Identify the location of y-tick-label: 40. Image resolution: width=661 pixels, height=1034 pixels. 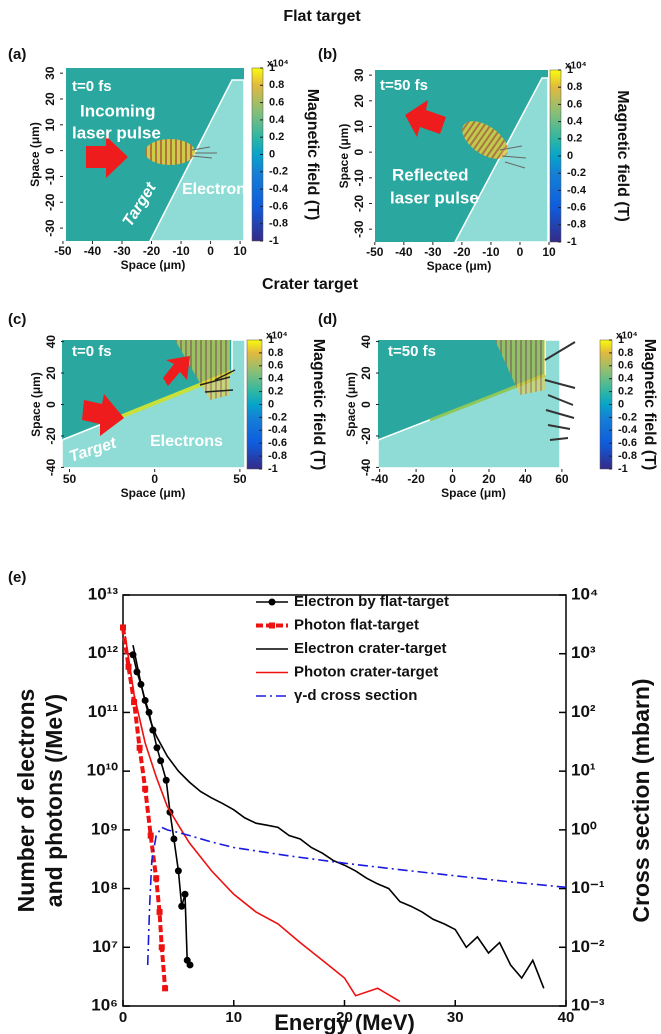
(51, 342).